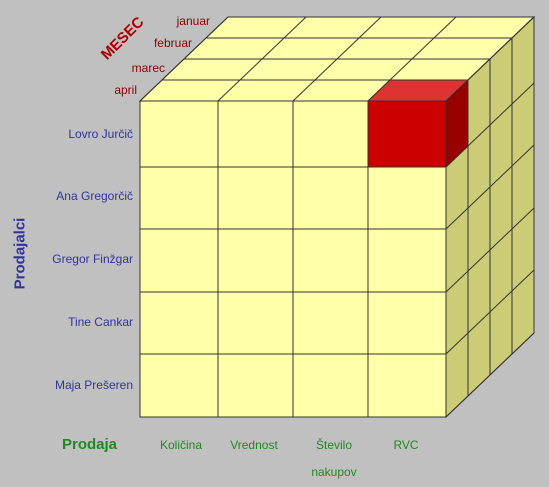 The image size is (549, 487). Describe the element at coordinates (148, 68) in the screenshot. I see `month-label: marec` at that location.